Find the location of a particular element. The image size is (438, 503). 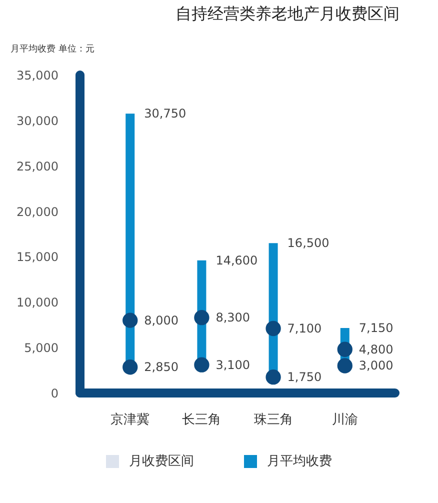

y-tick-label: 10,000 is located at coordinates (37, 303).